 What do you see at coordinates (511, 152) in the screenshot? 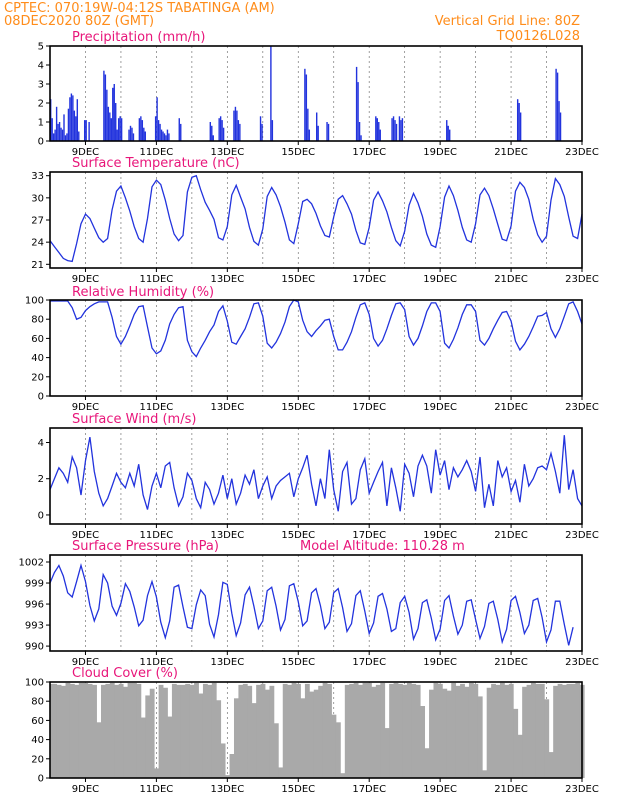
I see `precip-xtick-label: 21DEC` at bounding box center [511, 152].